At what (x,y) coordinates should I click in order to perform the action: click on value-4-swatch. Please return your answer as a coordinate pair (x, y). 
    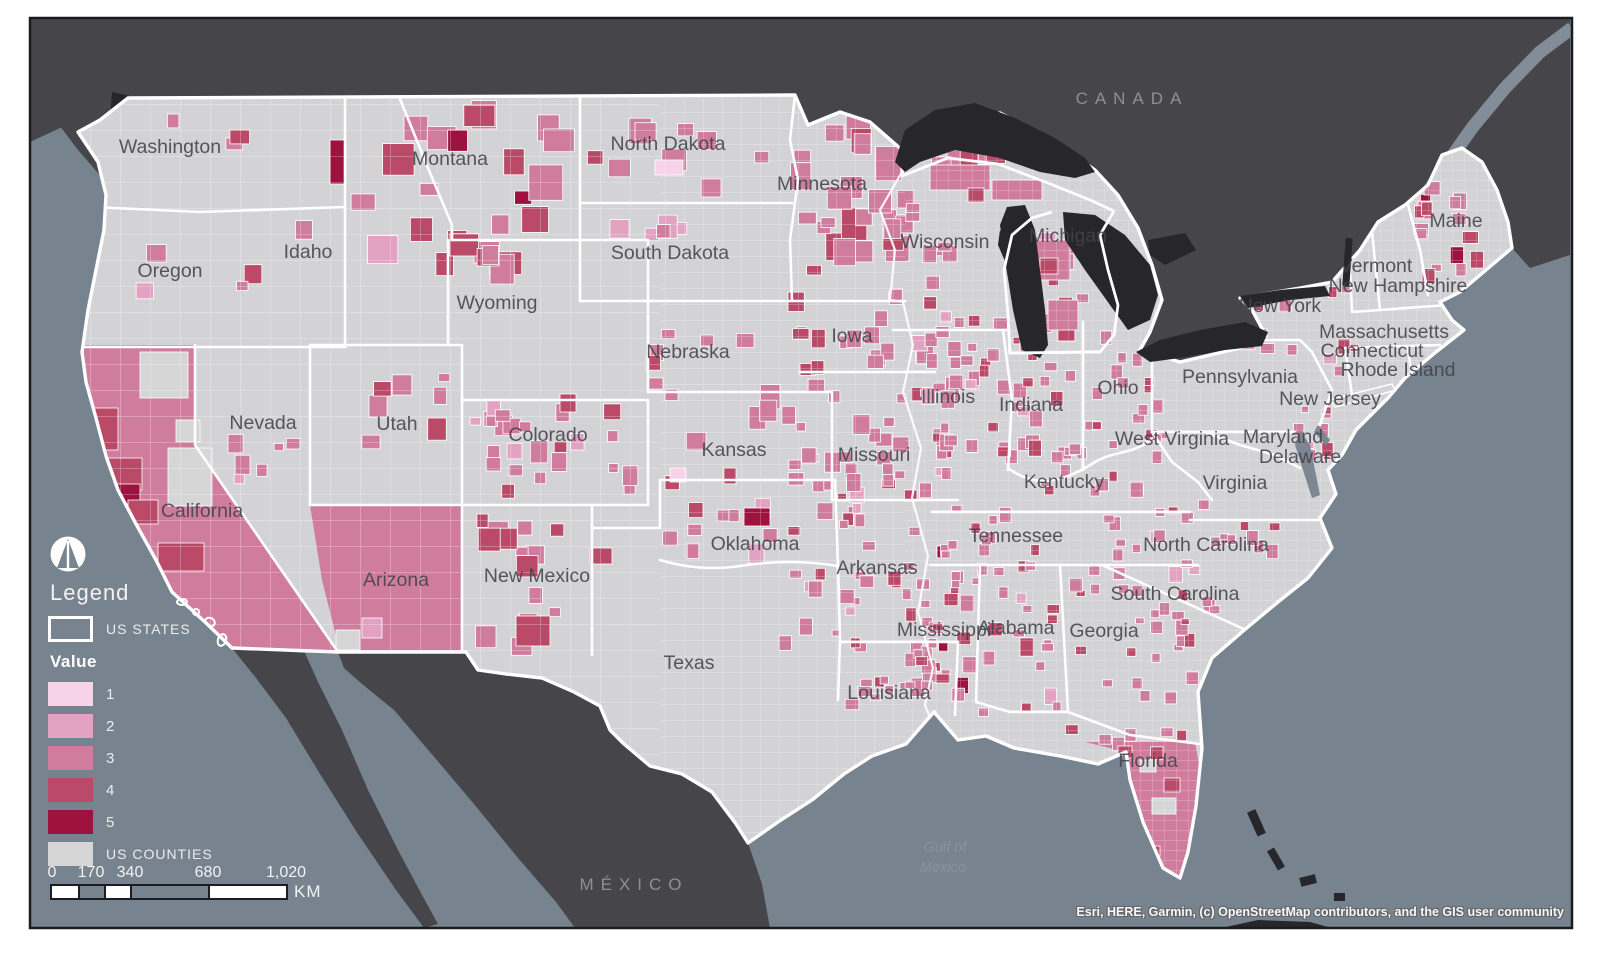
    Looking at the image, I should click on (70, 790).